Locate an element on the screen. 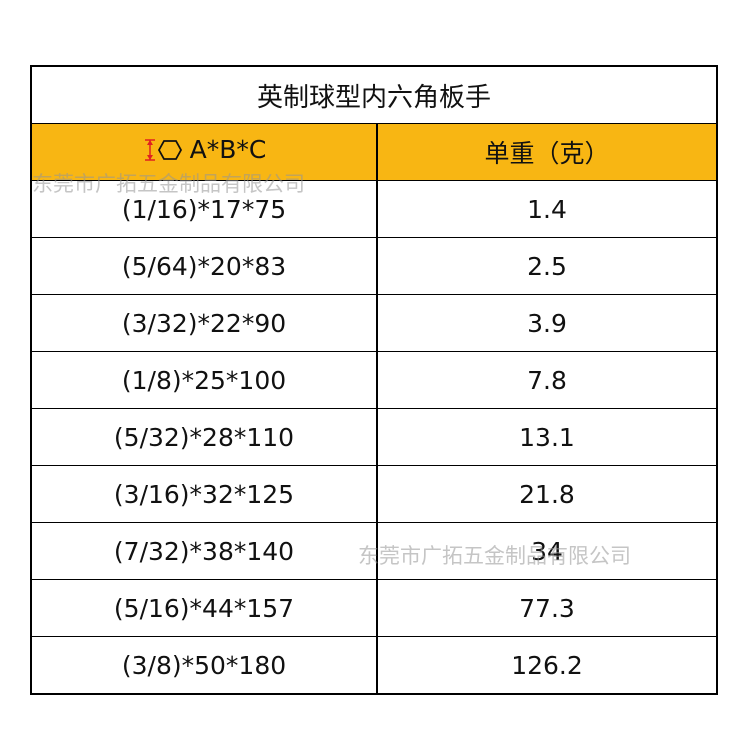  table-row: (3/16)*32*125 21.8 is located at coordinates (374, 494).